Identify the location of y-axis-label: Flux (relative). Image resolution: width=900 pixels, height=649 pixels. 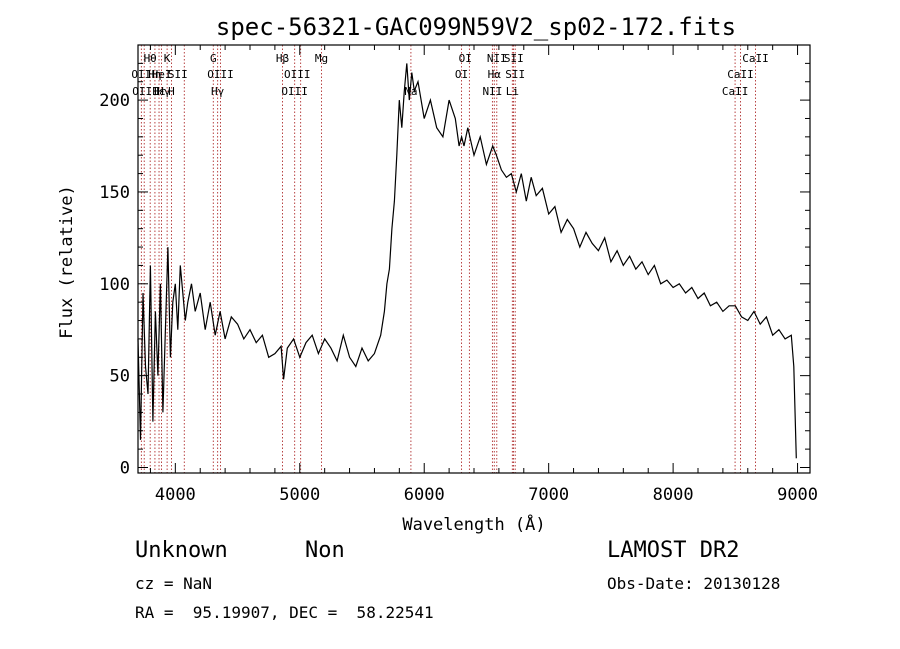
(67, 262).